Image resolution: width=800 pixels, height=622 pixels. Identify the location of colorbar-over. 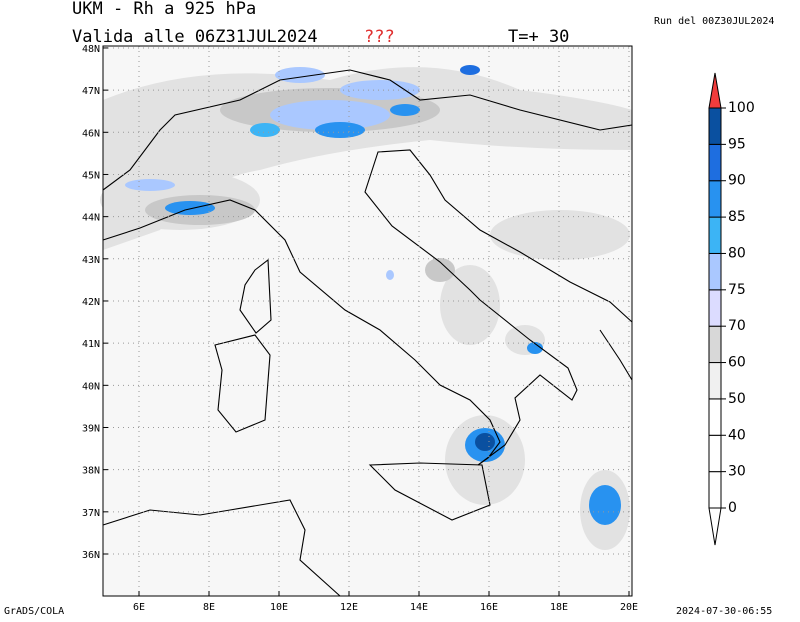
(715, 90).